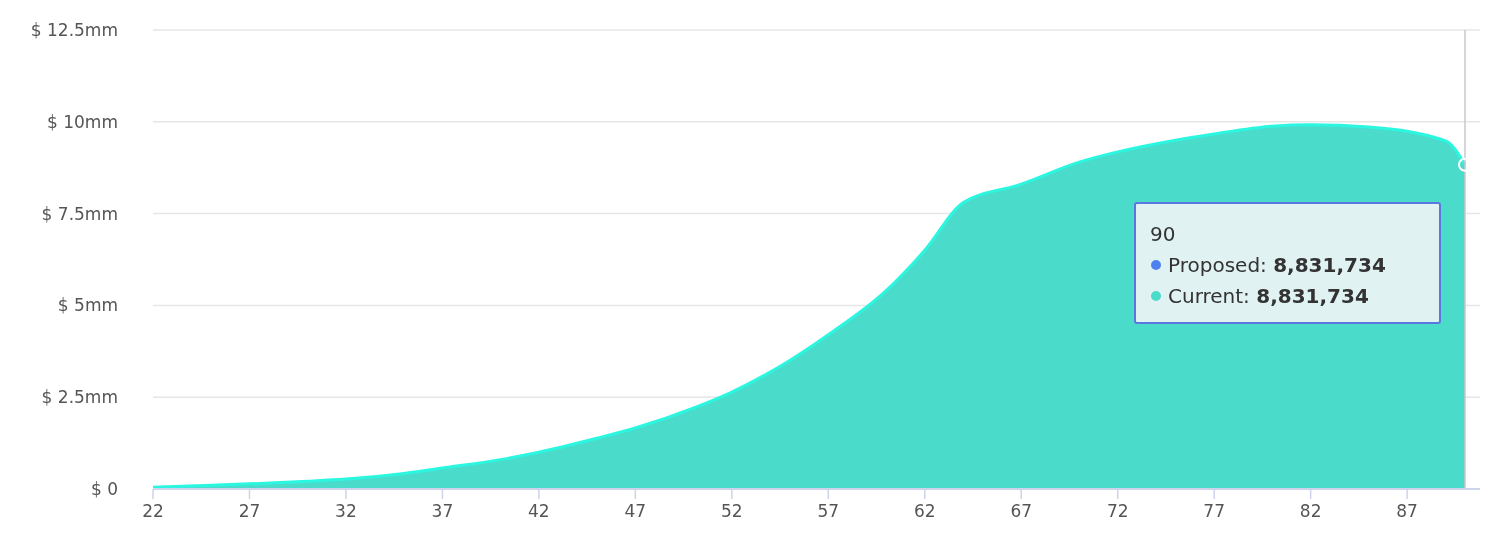  Describe the element at coordinates (346, 511) in the screenshot. I see `x-tick-label: 32` at that location.